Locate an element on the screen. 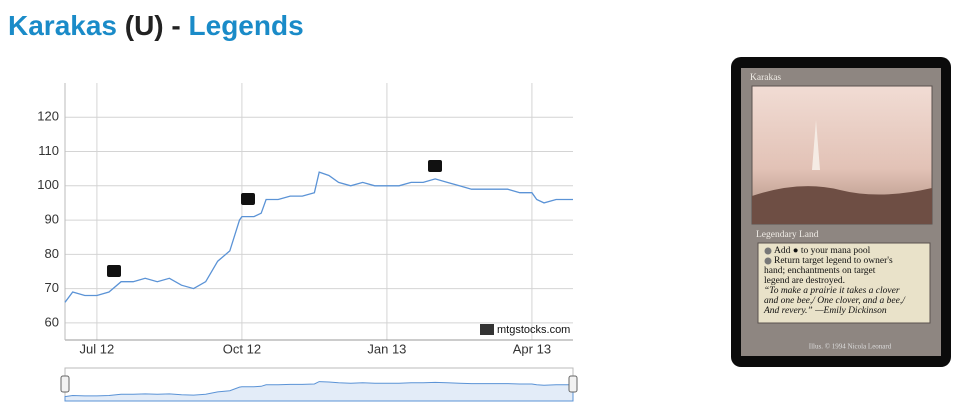  card-rules-line: Add ● to your mana pool is located at coordinates (822, 251).